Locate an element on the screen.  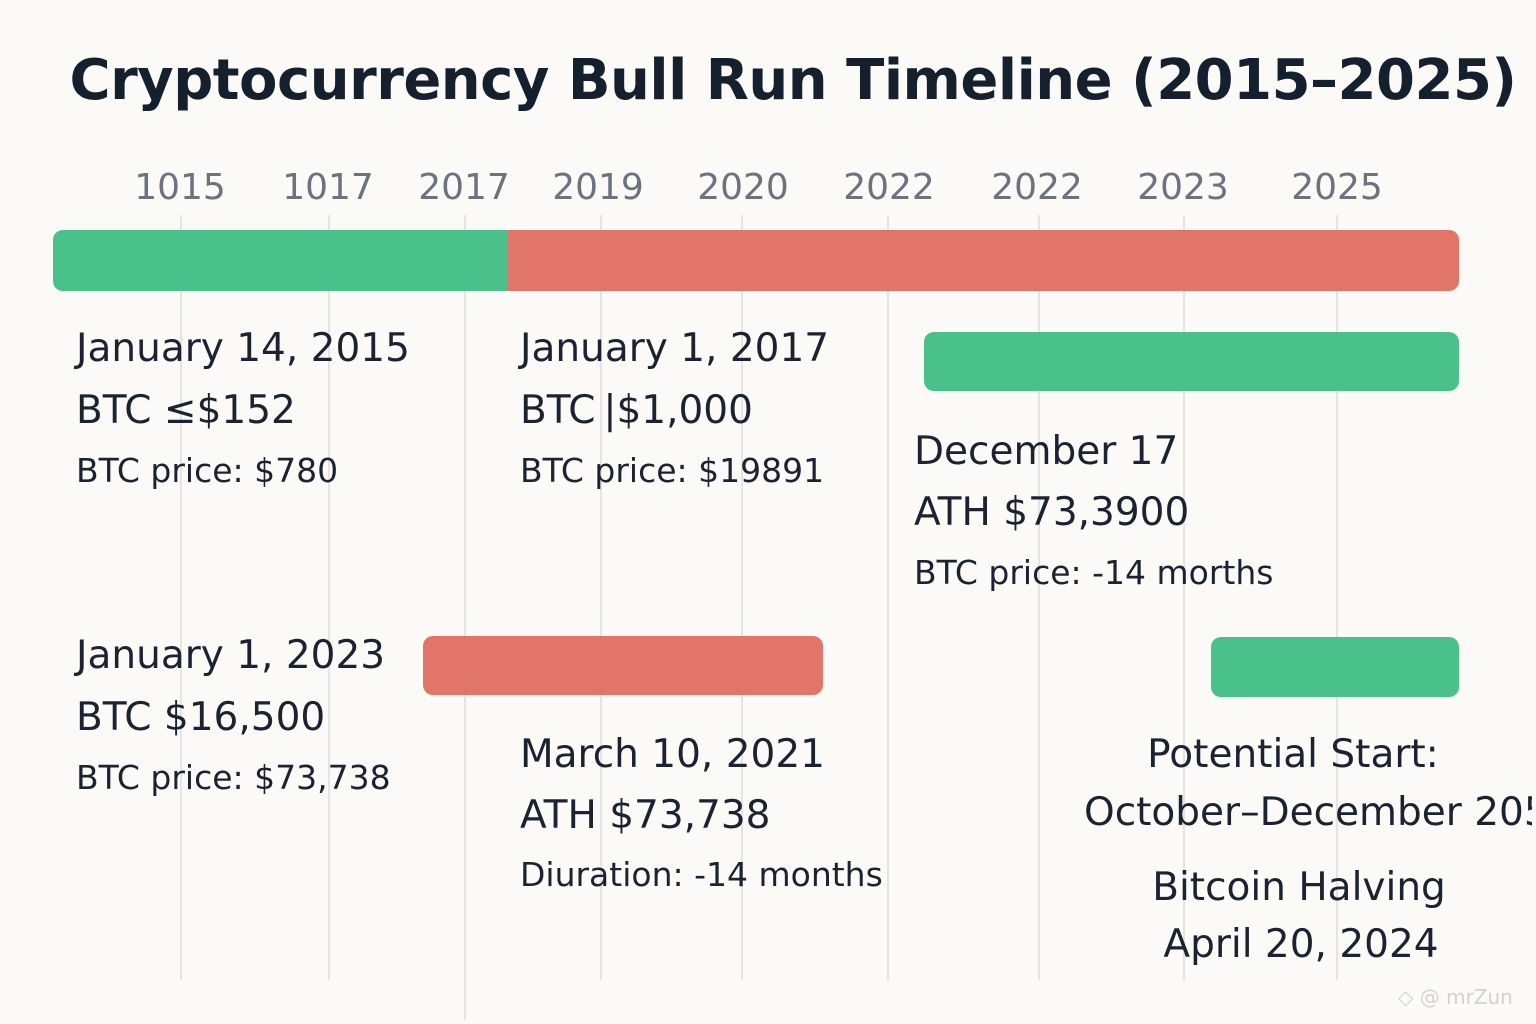
axis-tick-label: 2023 is located at coordinates (1183, 187).